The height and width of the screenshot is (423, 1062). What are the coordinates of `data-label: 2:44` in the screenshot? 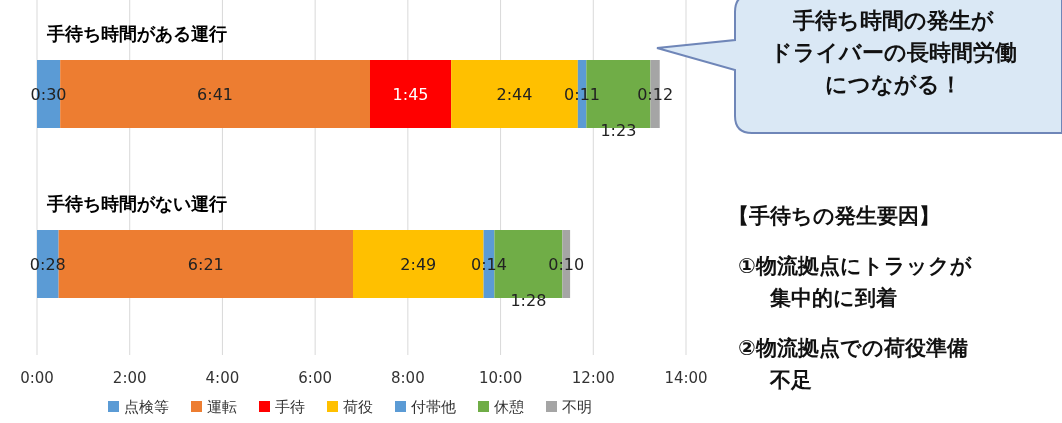 It's located at (514, 94).